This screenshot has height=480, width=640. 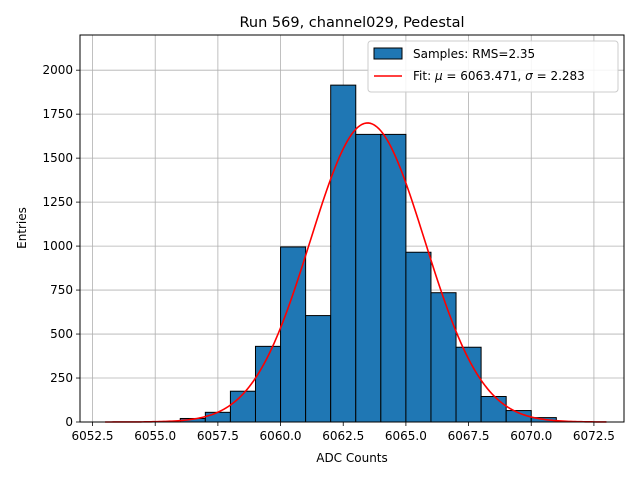 I want to click on y-tick-label: 1250, so click(x=57, y=202).